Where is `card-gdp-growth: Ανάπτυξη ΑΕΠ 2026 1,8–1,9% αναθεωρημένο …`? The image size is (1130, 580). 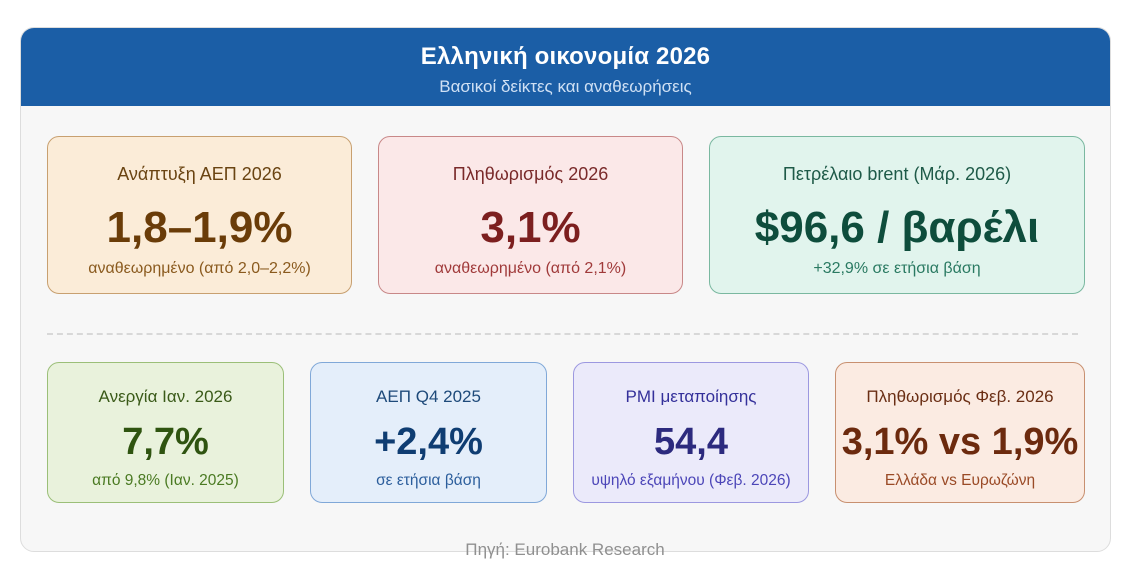
card-gdp-growth: Ανάπτυξη ΑΕΠ 2026 1,8–1,9% αναθεωρημένο … is located at coordinates (199, 215).